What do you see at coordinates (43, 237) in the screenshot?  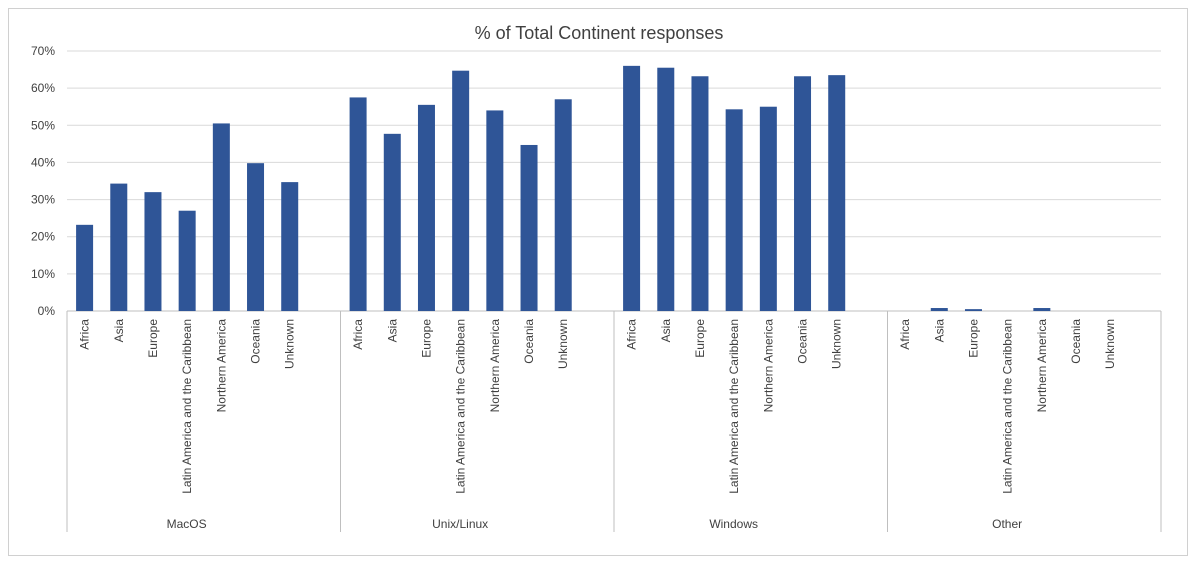 I see `y-tick-label: 20%` at bounding box center [43, 237].